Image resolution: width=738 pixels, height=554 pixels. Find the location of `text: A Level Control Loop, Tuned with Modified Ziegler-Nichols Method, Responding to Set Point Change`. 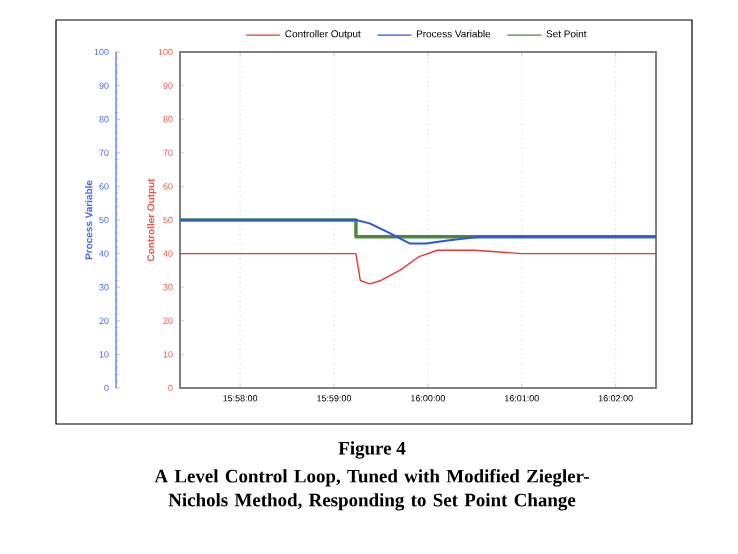

text: A Level Control Loop, Tuned with Modified Ziegler-Nichols Method, Responding to Set Point Change is located at coordinates (371, 490).